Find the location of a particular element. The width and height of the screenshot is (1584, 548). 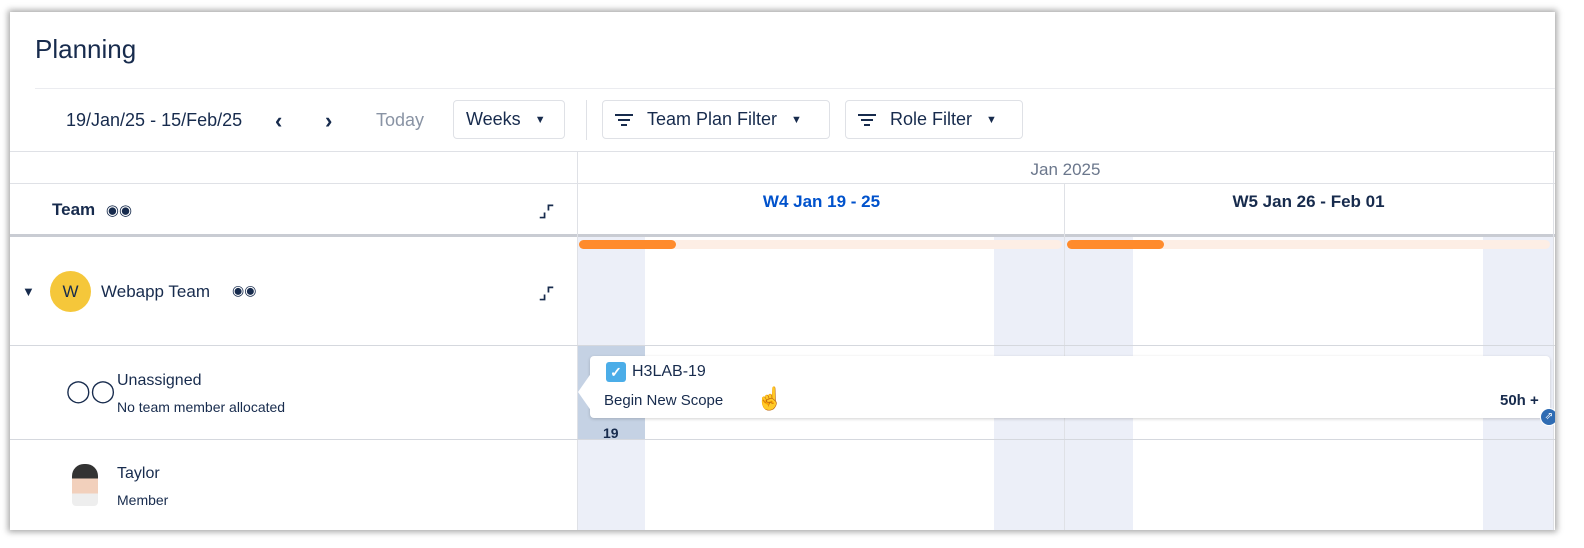

task-hours: 50h + is located at coordinates (1519, 400).